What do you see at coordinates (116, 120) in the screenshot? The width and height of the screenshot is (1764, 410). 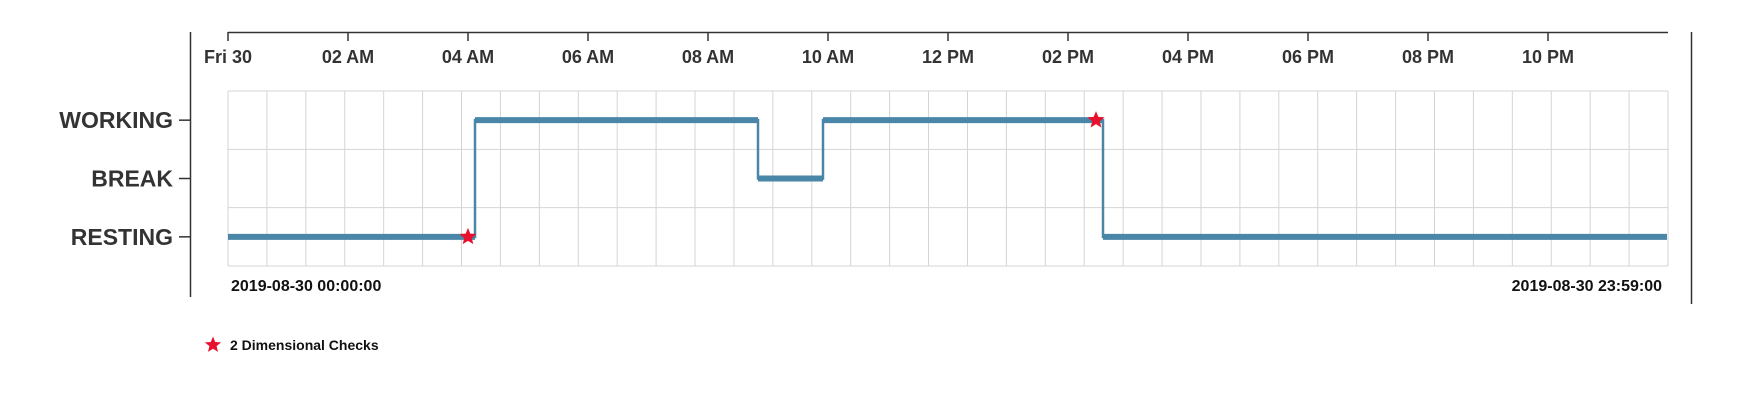 I see `y-tick-label: WORKING` at bounding box center [116, 120].